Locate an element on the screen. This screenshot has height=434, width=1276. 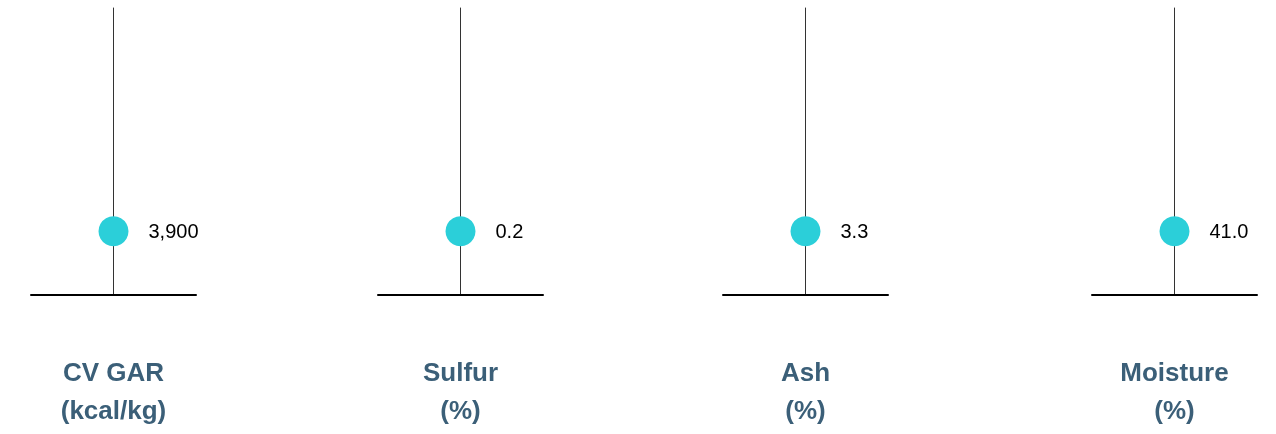
data-label: 3.3 is located at coordinates (854, 231).